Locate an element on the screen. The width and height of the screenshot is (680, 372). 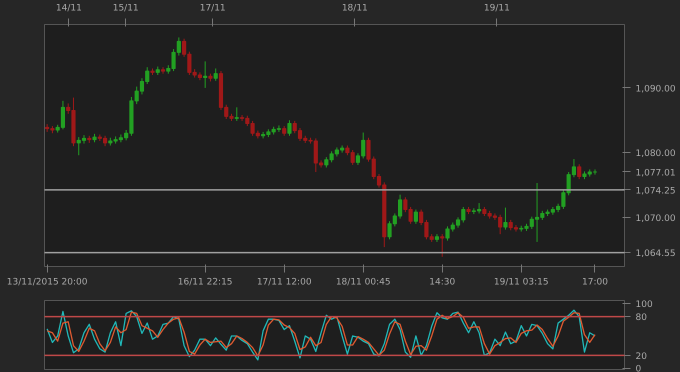
text: 15/11 is located at coordinates (125, 9).